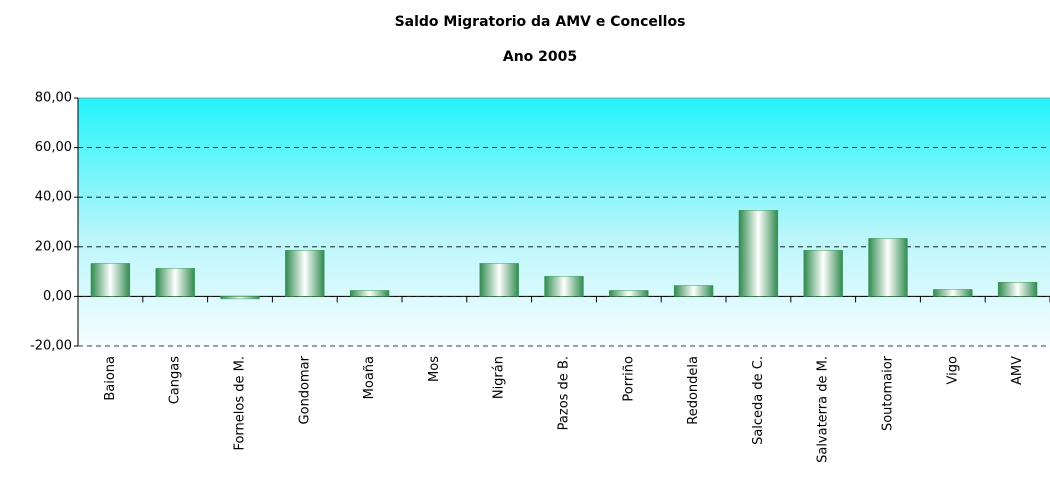 Image resolution: width=1050 pixels, height=499 pixels. What do you see at coordinates (823, 409) in the screenshot?
I see `x-tick-label: Salvaterra de M.` at bounding box center [823, 409].